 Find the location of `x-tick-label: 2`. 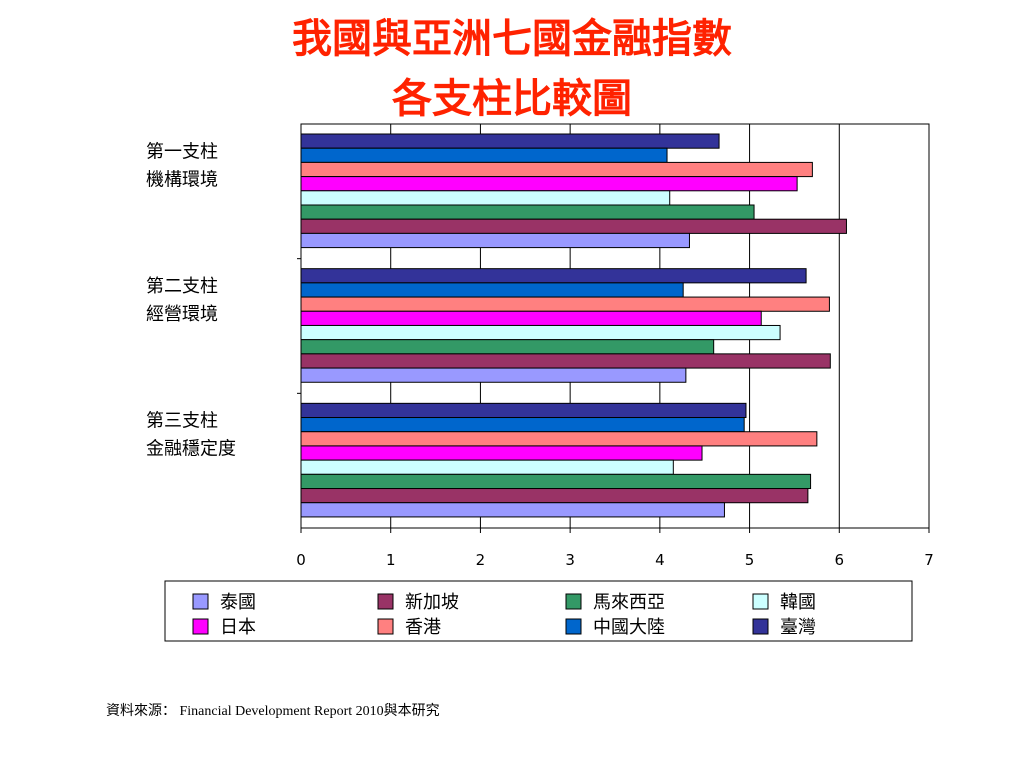

x-tick-label: 2 is located at coordinates (481, 560).